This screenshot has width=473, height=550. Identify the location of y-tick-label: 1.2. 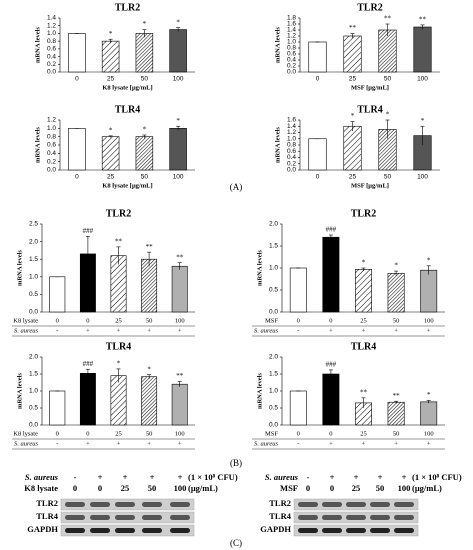
(291, 132).